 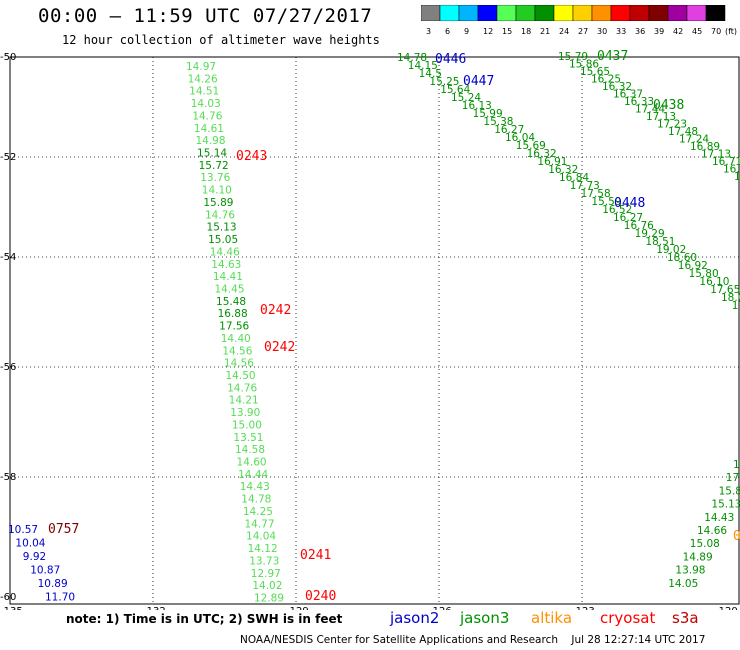 What do you see at coordinates (444, 82) in the screenshot?
I see `wave-height-value: 15.25` at bounding box center [444, 82].